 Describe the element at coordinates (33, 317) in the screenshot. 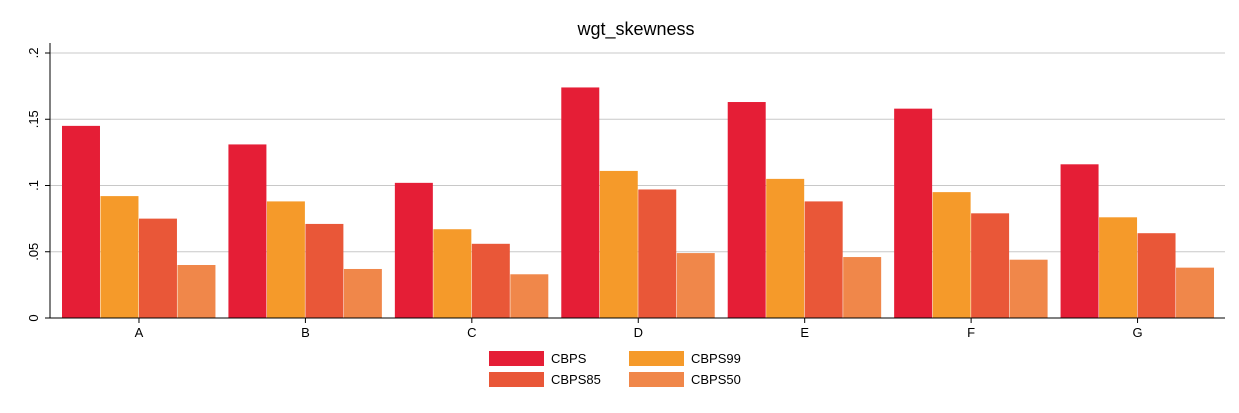

I see `y-tick-label: 0` at that location.